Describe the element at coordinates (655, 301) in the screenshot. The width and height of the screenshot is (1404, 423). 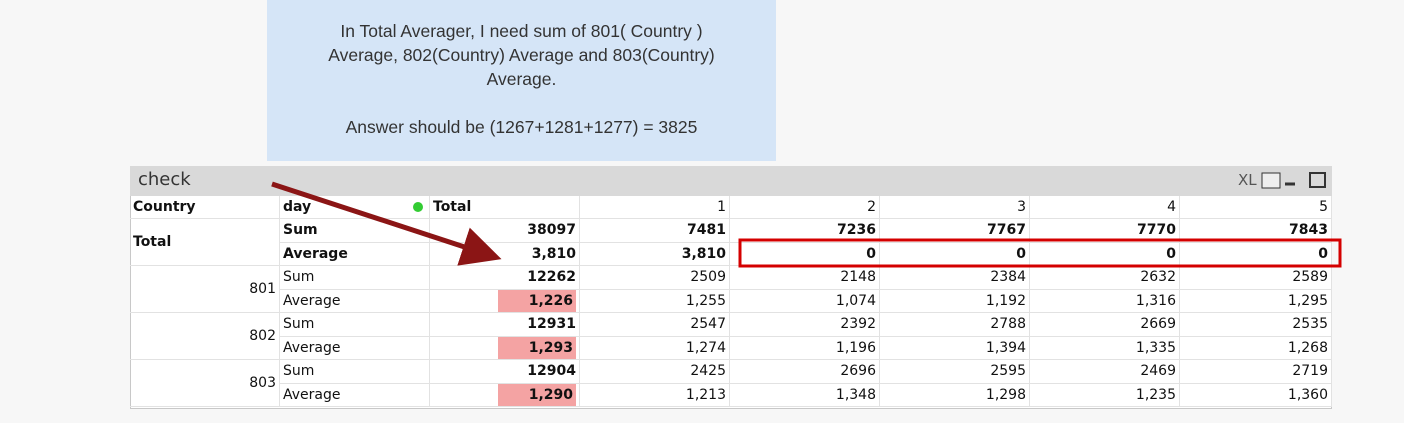
I see `value-cell: 1,255` at that location.